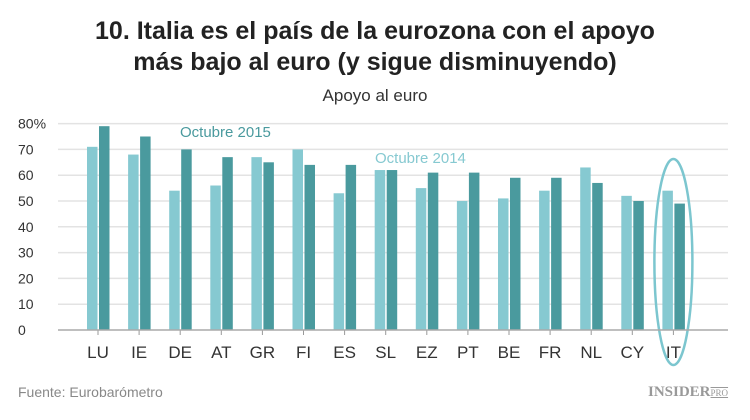  Describe the element at coordinates (309, 247) in the screenshot. I see `bar-FI-2015` at that location.